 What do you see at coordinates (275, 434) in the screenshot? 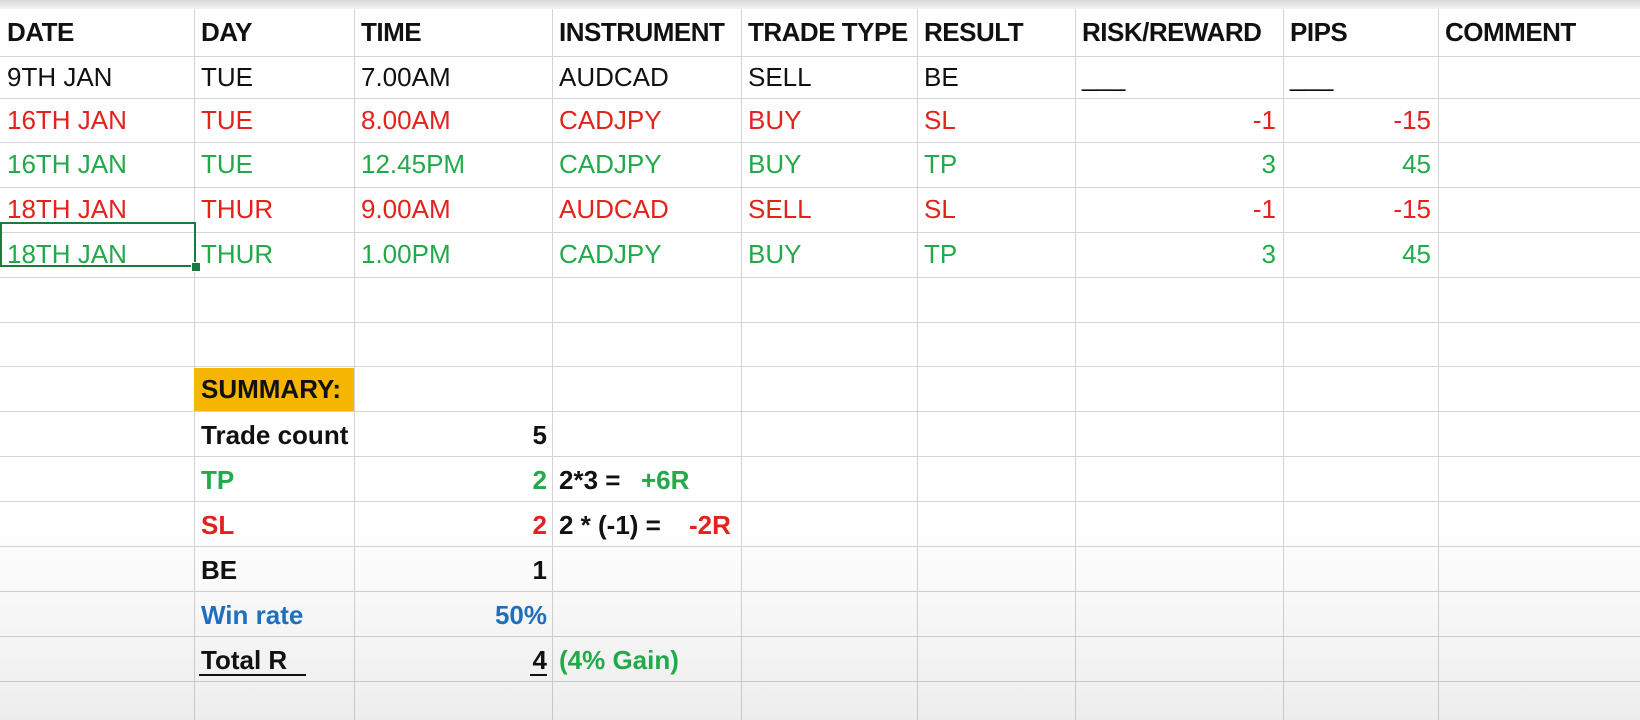
I see `trade-count-label: Trade count` at bounding box center [275, 434].